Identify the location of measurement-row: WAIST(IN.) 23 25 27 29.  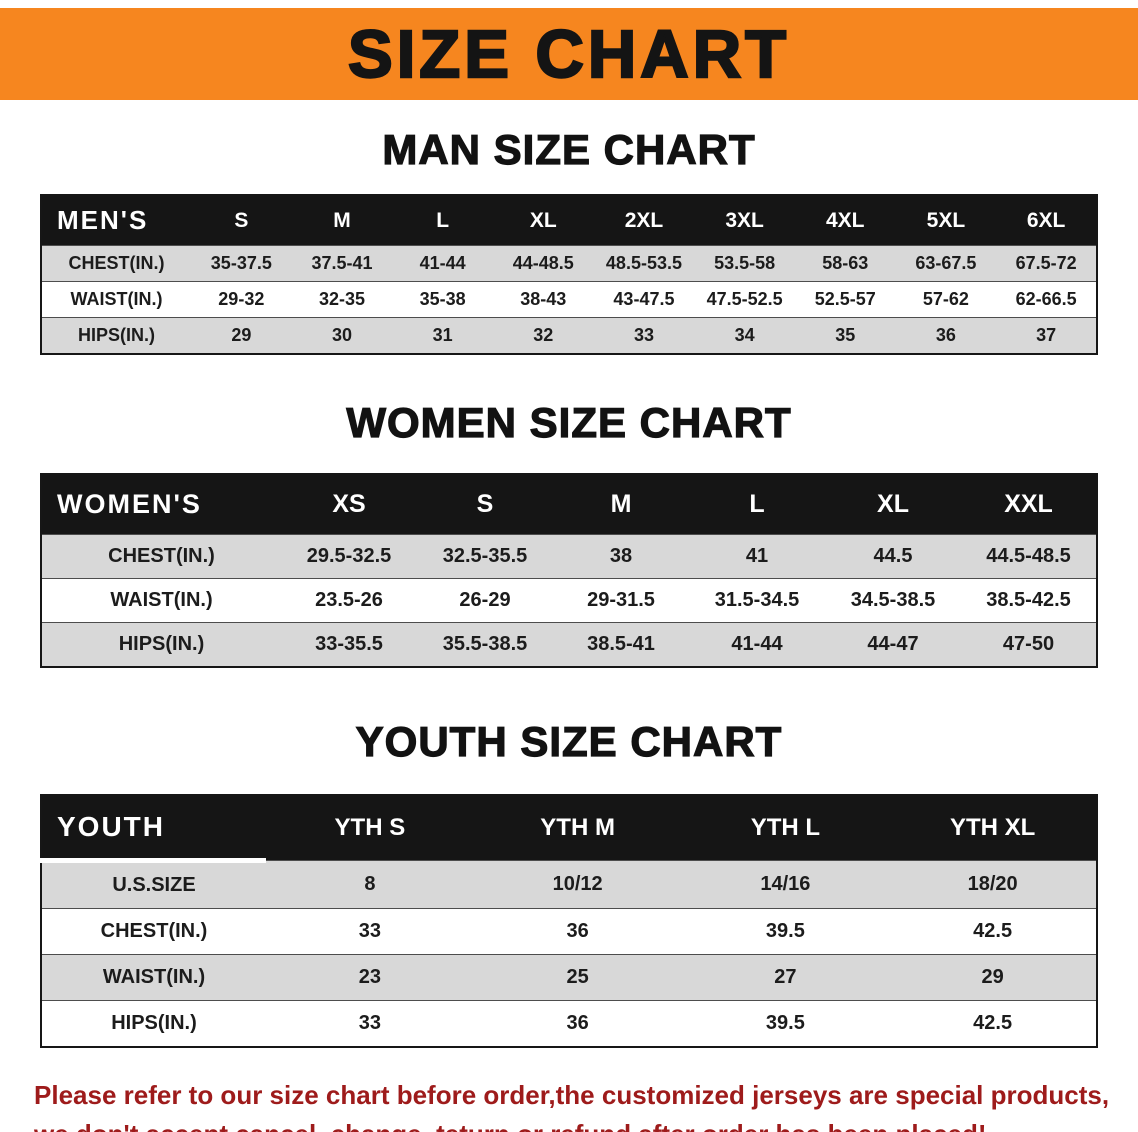
(569, 977).